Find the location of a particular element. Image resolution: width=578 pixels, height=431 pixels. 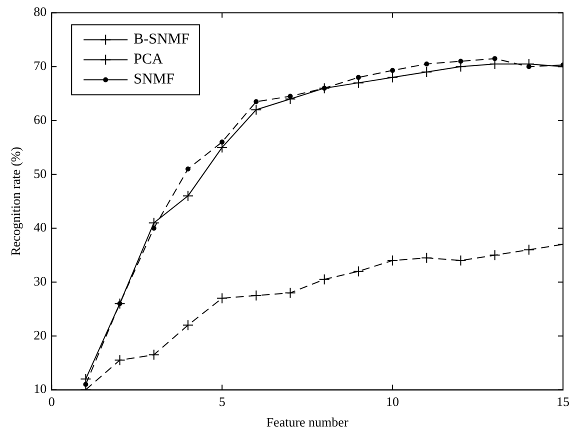

x-tick-label: 15 is located at coordinates (563, 402).